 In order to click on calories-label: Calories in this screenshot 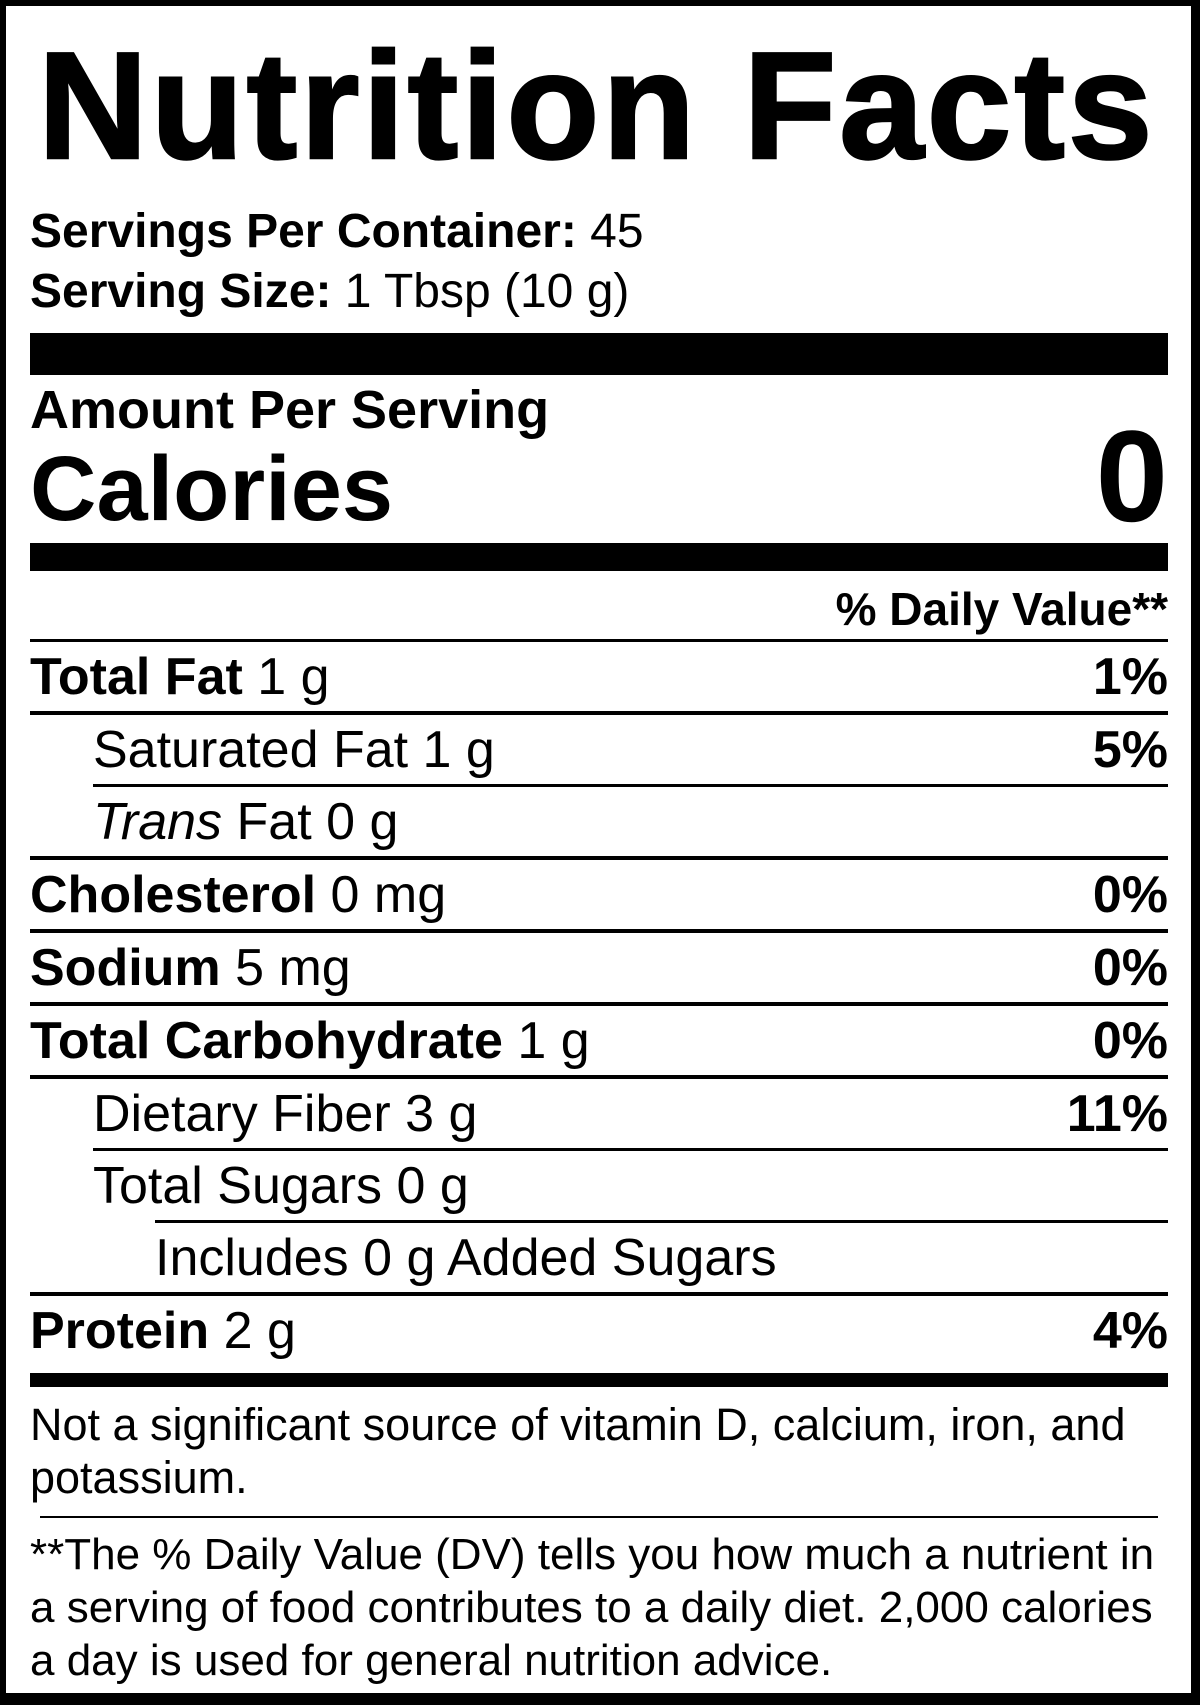, I will do `click(212, 489)`.